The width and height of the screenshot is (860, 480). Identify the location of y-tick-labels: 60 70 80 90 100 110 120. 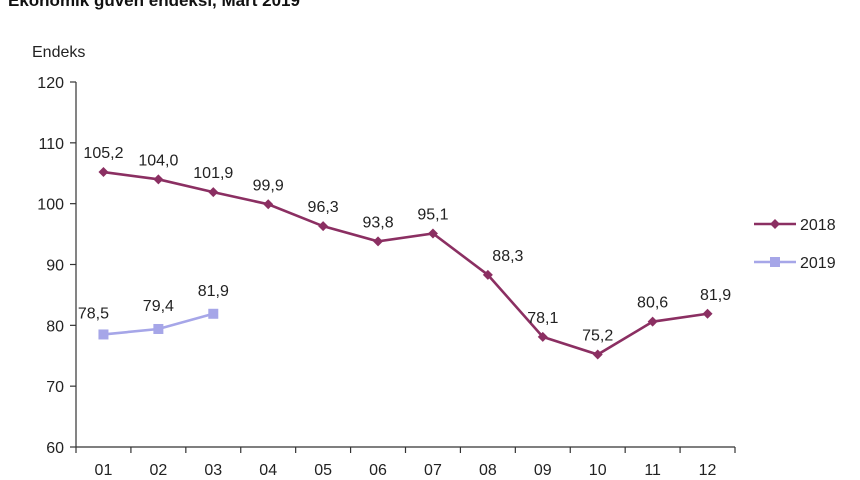
(50, 266).